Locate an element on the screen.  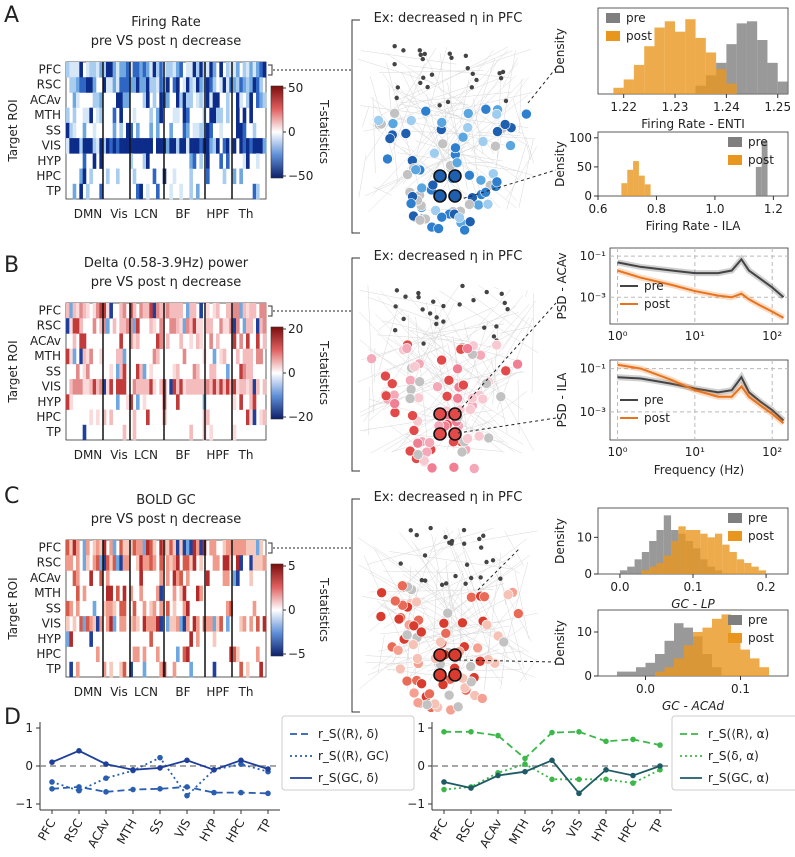
network-title: Ex: decreased η in PFC is located at coordinates (448, 497).